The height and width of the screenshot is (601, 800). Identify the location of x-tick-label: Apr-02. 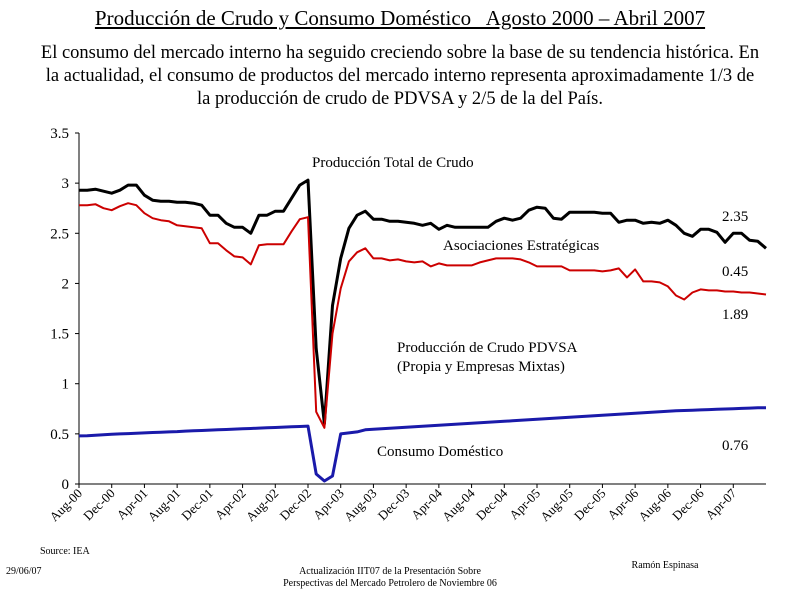
(230, 504).